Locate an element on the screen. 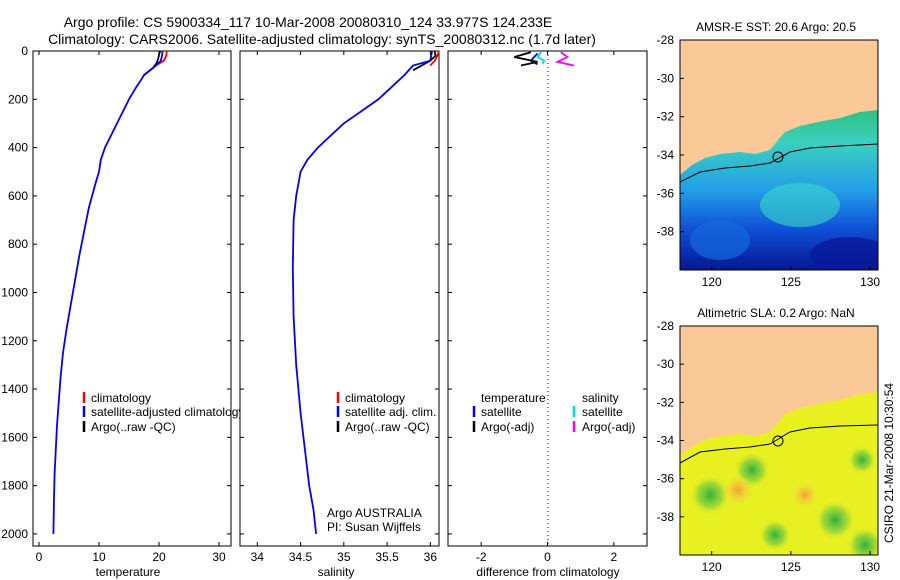 Image resolution: width=900 pixels, height=580 pixels. legend-salinity-header: salinity is located at coordinates (600, 398).